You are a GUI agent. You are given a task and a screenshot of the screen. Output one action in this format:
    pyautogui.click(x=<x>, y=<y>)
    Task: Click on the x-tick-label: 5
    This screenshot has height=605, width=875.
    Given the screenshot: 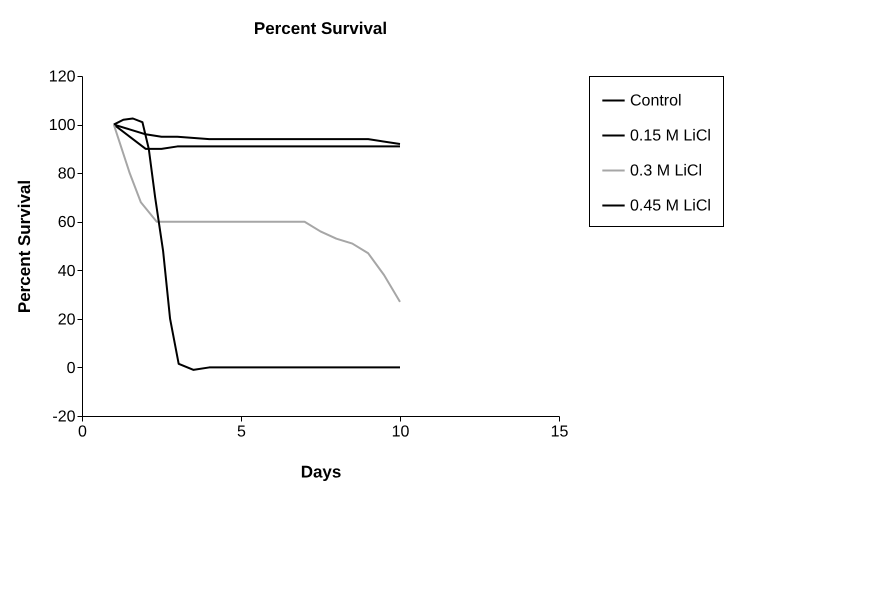 What is the action you would take?
    pyautogui.click(x=241, y=432)
    